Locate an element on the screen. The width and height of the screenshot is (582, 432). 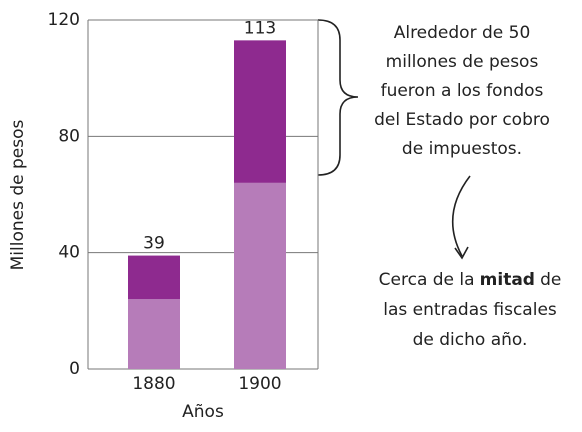
y-tick-label: 120 is located at coordinates (64, 20).